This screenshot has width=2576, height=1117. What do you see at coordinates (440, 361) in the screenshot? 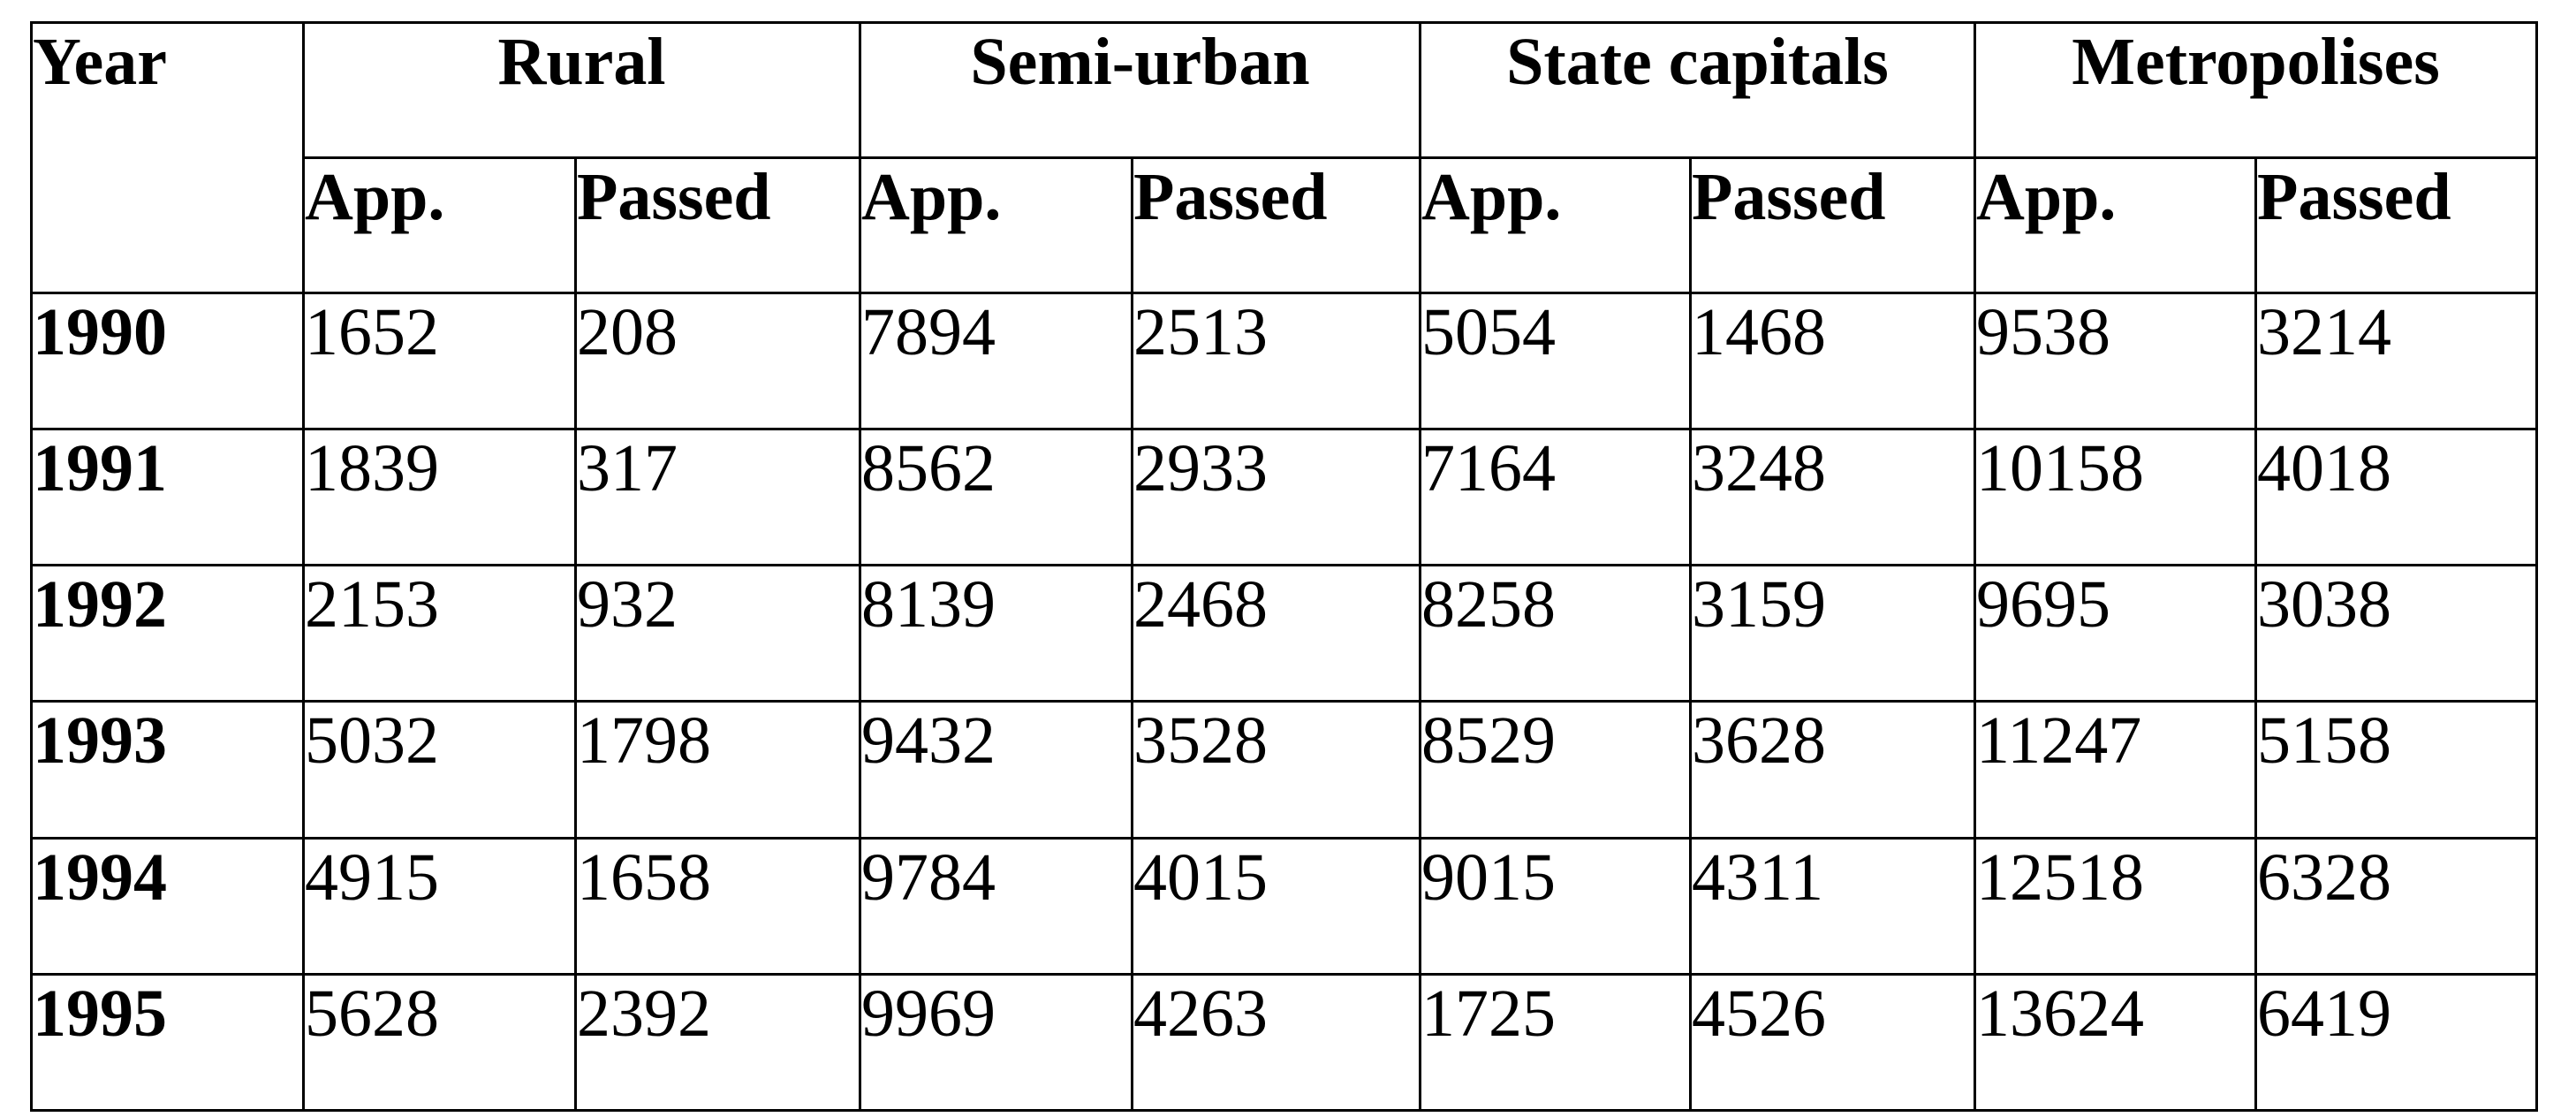
I see `table-cell: 1652` at bounding box center [440, 361].